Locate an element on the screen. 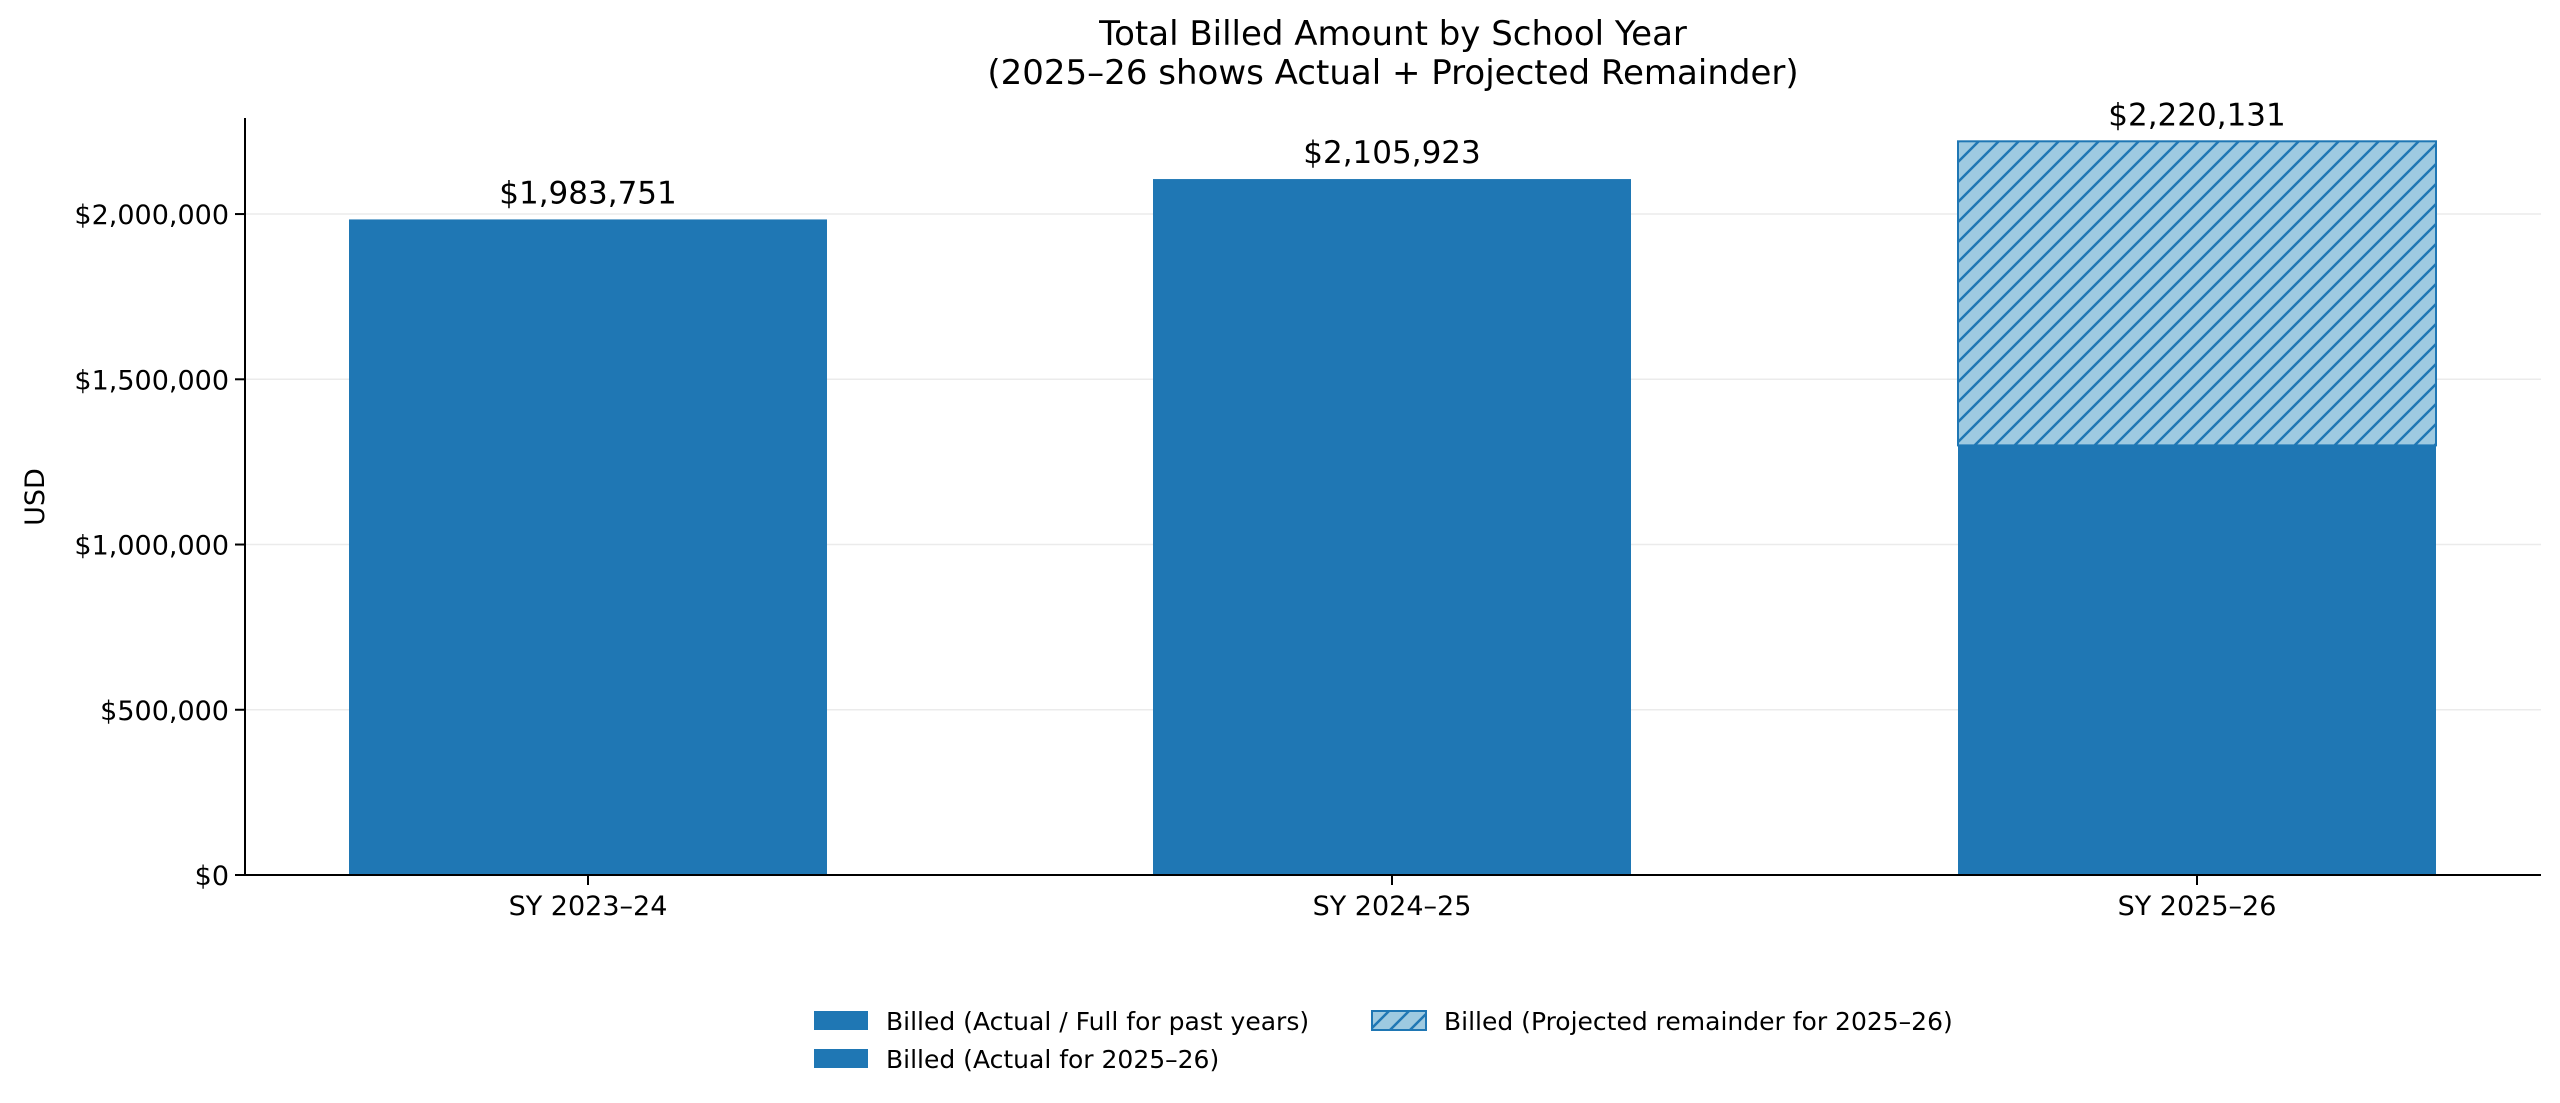 Image resolution: width=2560 pixels, height=1103 pixels. y-tick-label: $500,000 is located at coordinates (164, 711).